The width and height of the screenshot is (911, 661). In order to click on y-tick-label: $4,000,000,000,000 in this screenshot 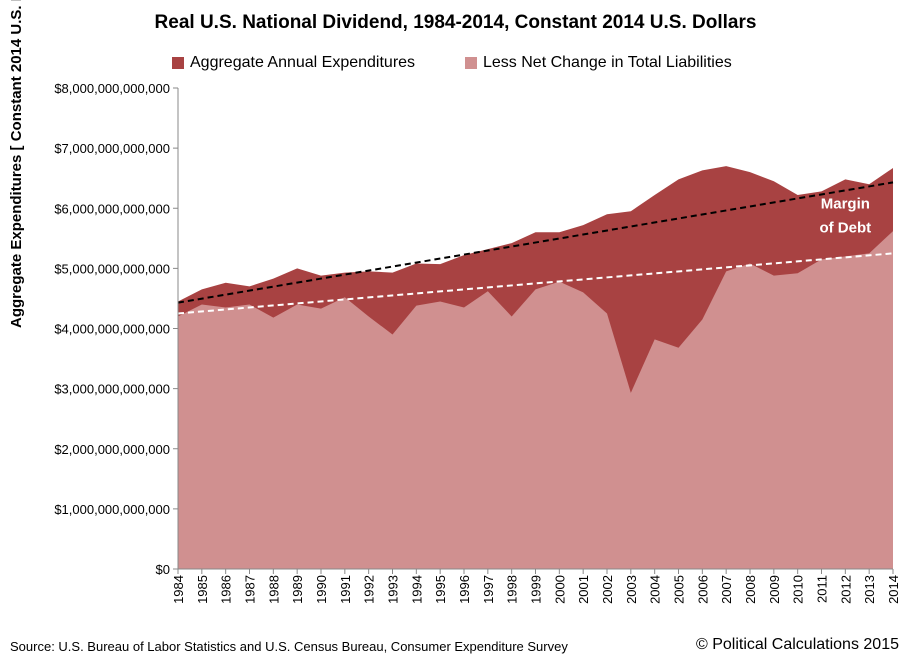, I will do `click(112, 329)`.